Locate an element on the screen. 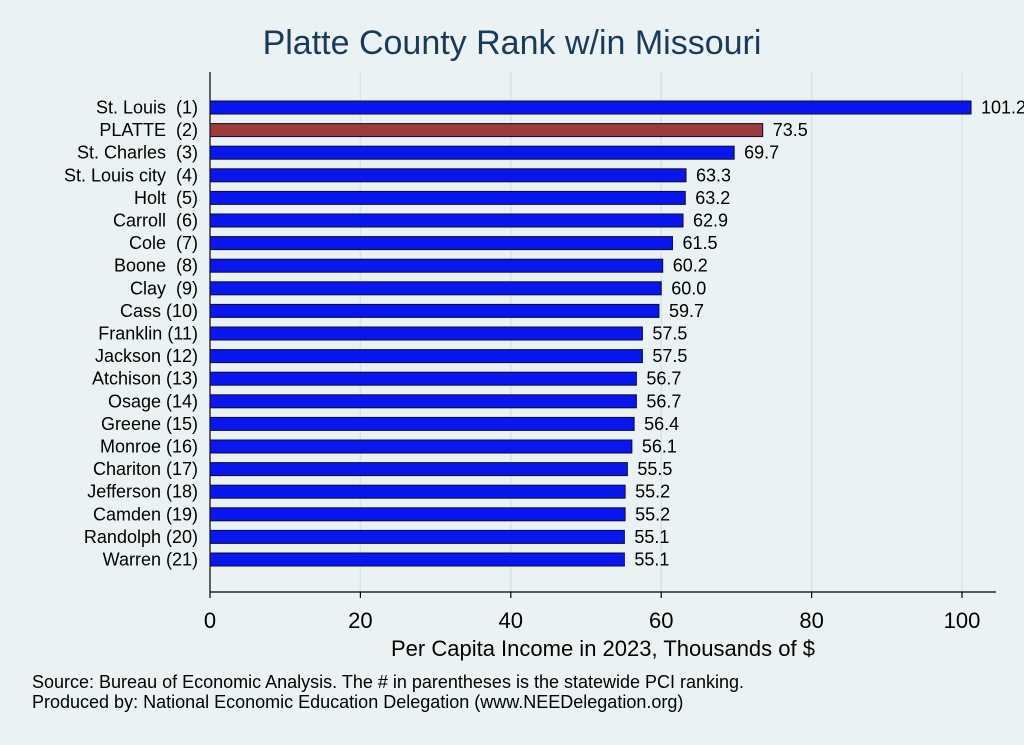 The image size is (1024, 745). value-label: 101.2 is located at coordinates (1002, 108).